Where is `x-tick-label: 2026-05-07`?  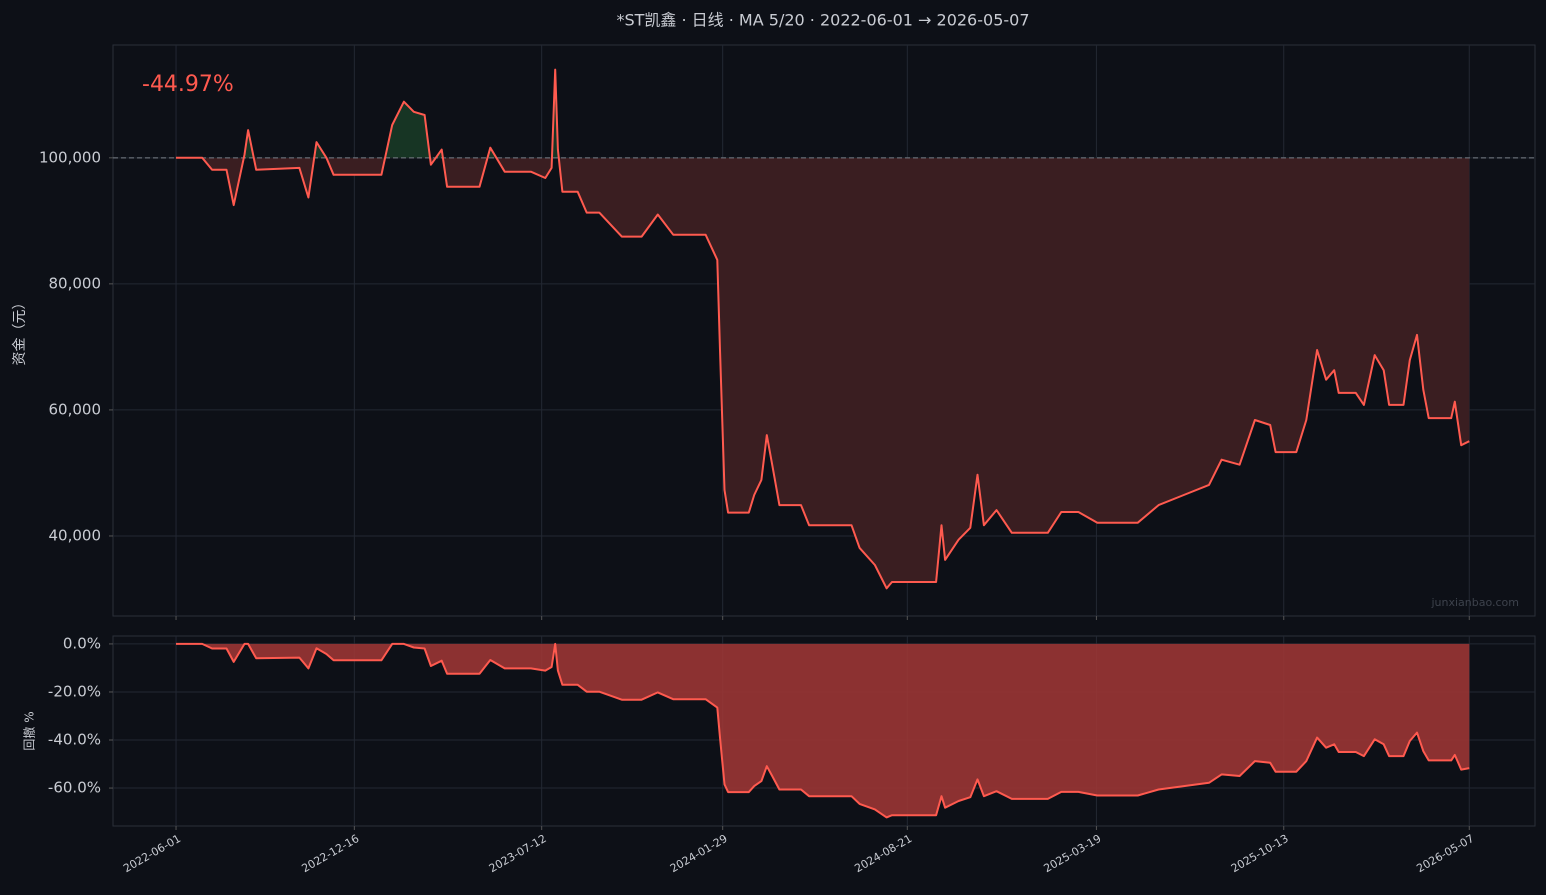 x-tick-label: 2026-05-07 is located at coordinates (1445, 853).